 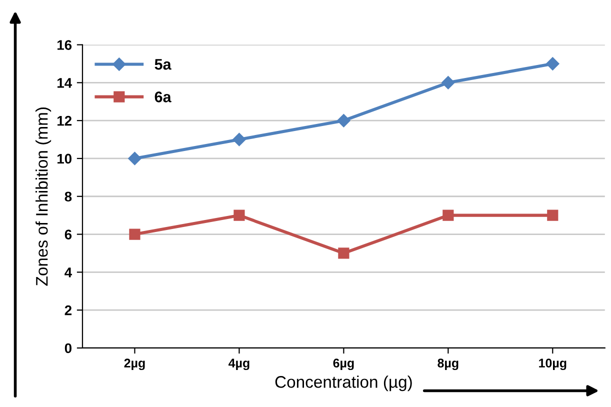 What do you see at coordinates (68, 273) in the screenshot?
I see `y-tick-label: 4` at bounding box center [68, 273].